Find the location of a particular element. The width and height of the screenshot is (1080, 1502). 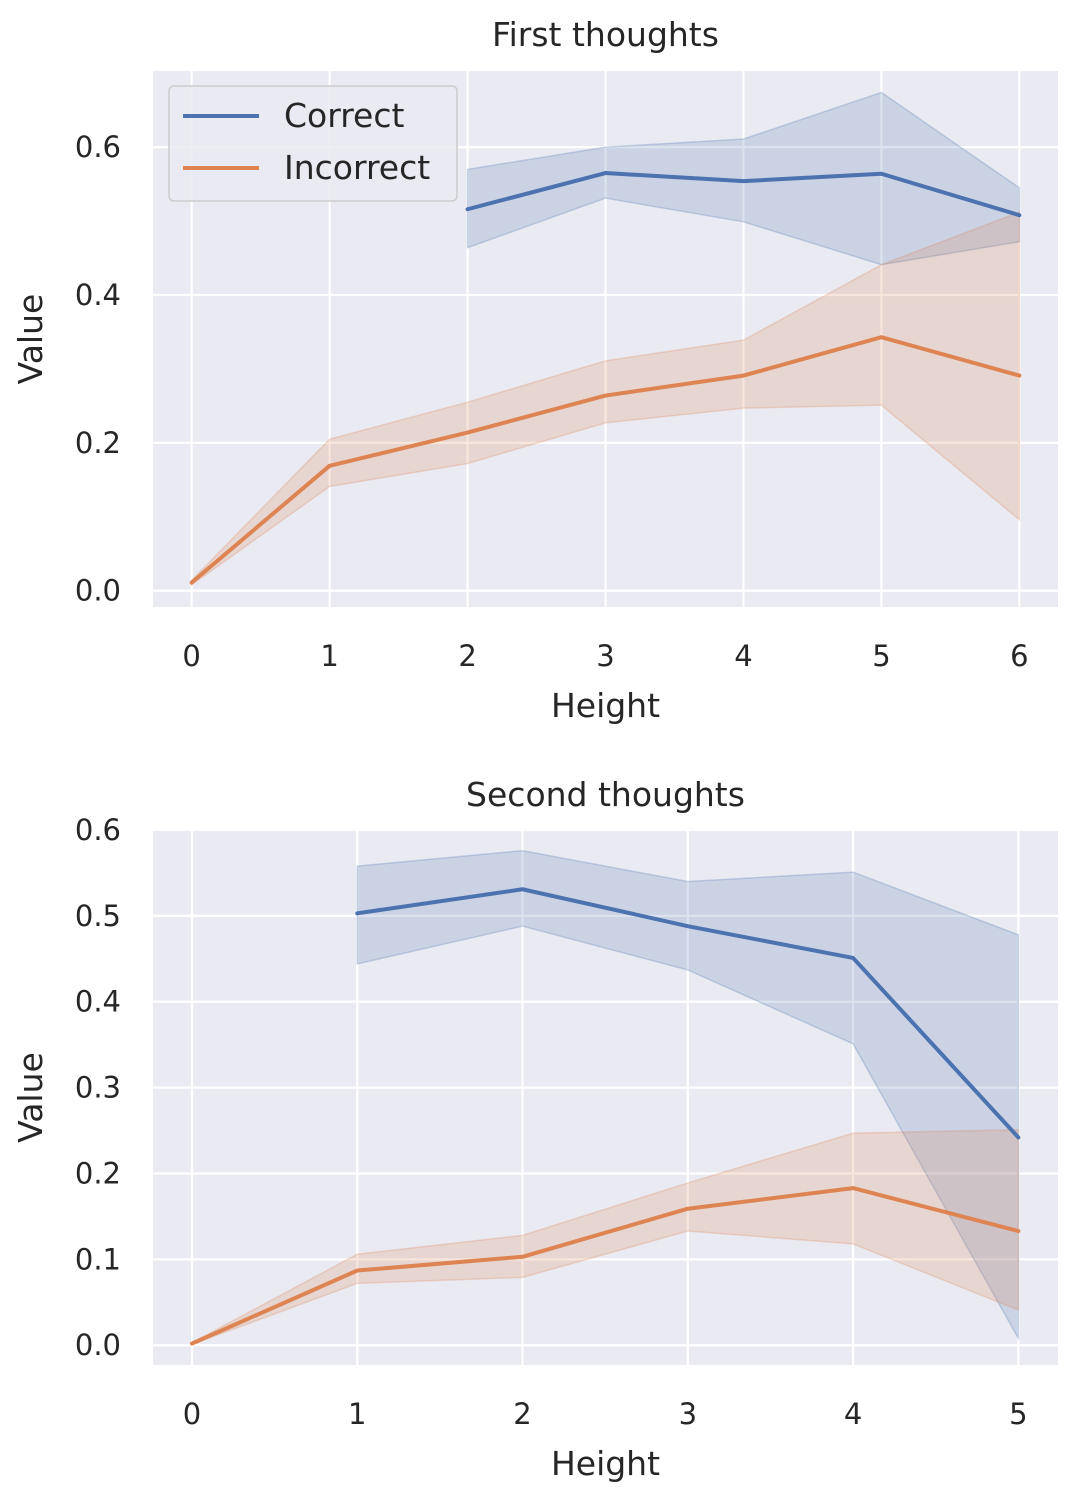

y-tick-label: 0.1 is located at coordinates (98, 1259).